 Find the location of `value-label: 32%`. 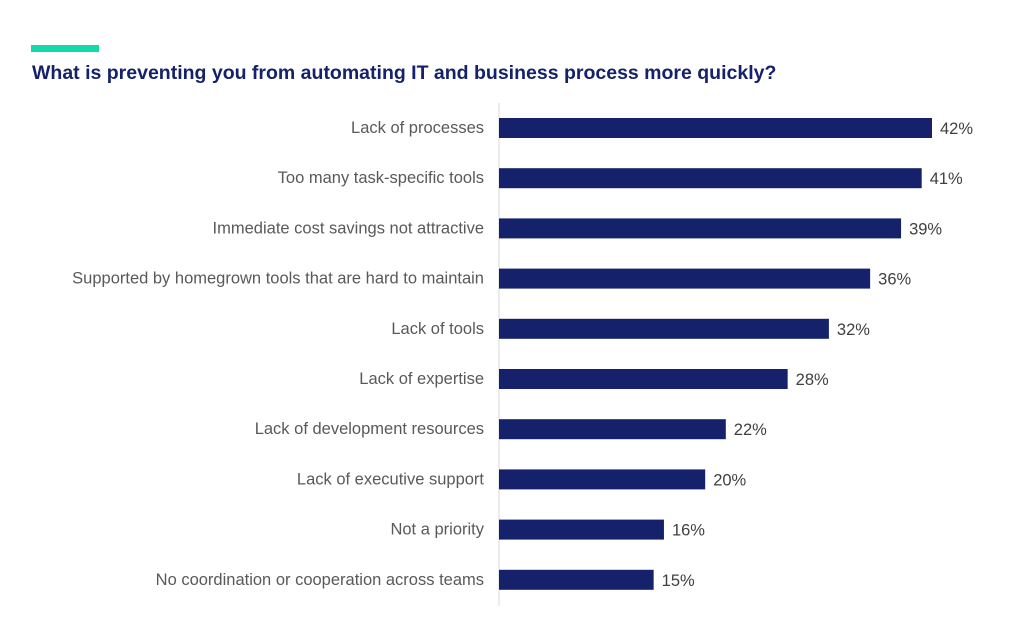

value-label: 32% is located at coordinates (853, 330).